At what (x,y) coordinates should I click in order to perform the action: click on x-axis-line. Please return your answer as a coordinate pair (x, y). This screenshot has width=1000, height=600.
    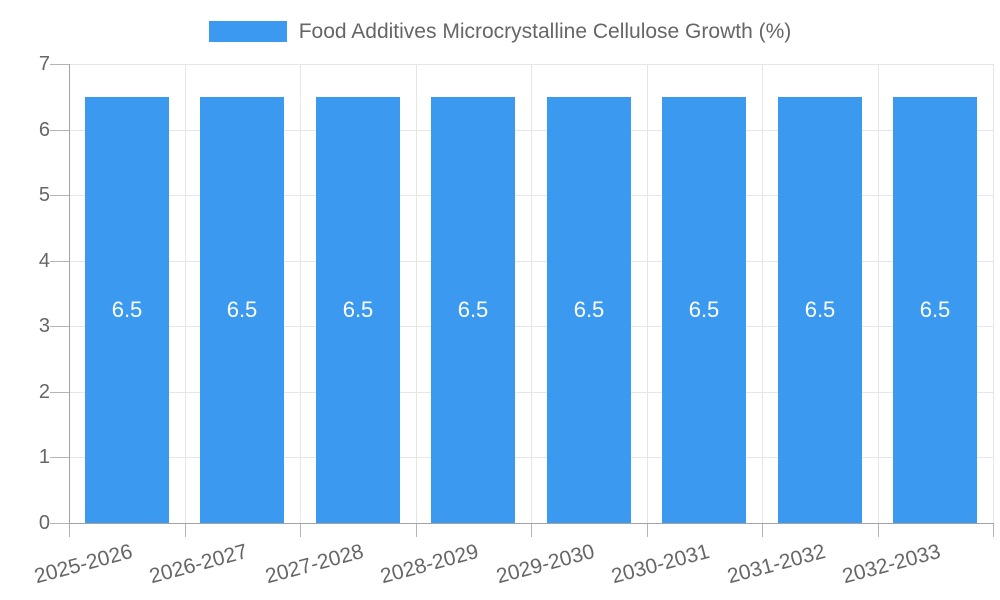
    Looking at the image, I should click on (531, 523).